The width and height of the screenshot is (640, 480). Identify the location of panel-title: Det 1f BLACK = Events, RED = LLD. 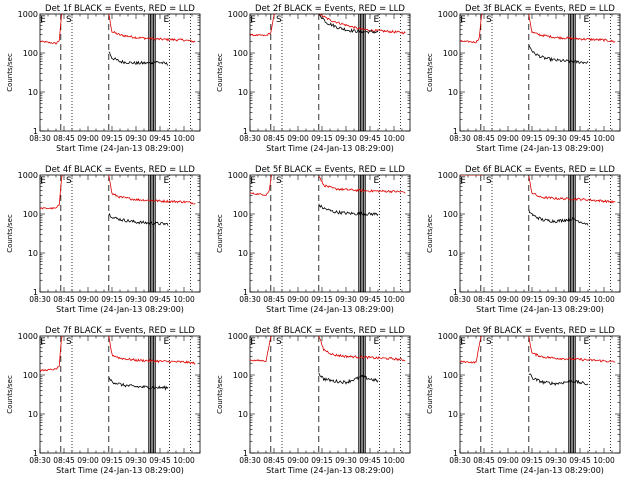
(120, 9).